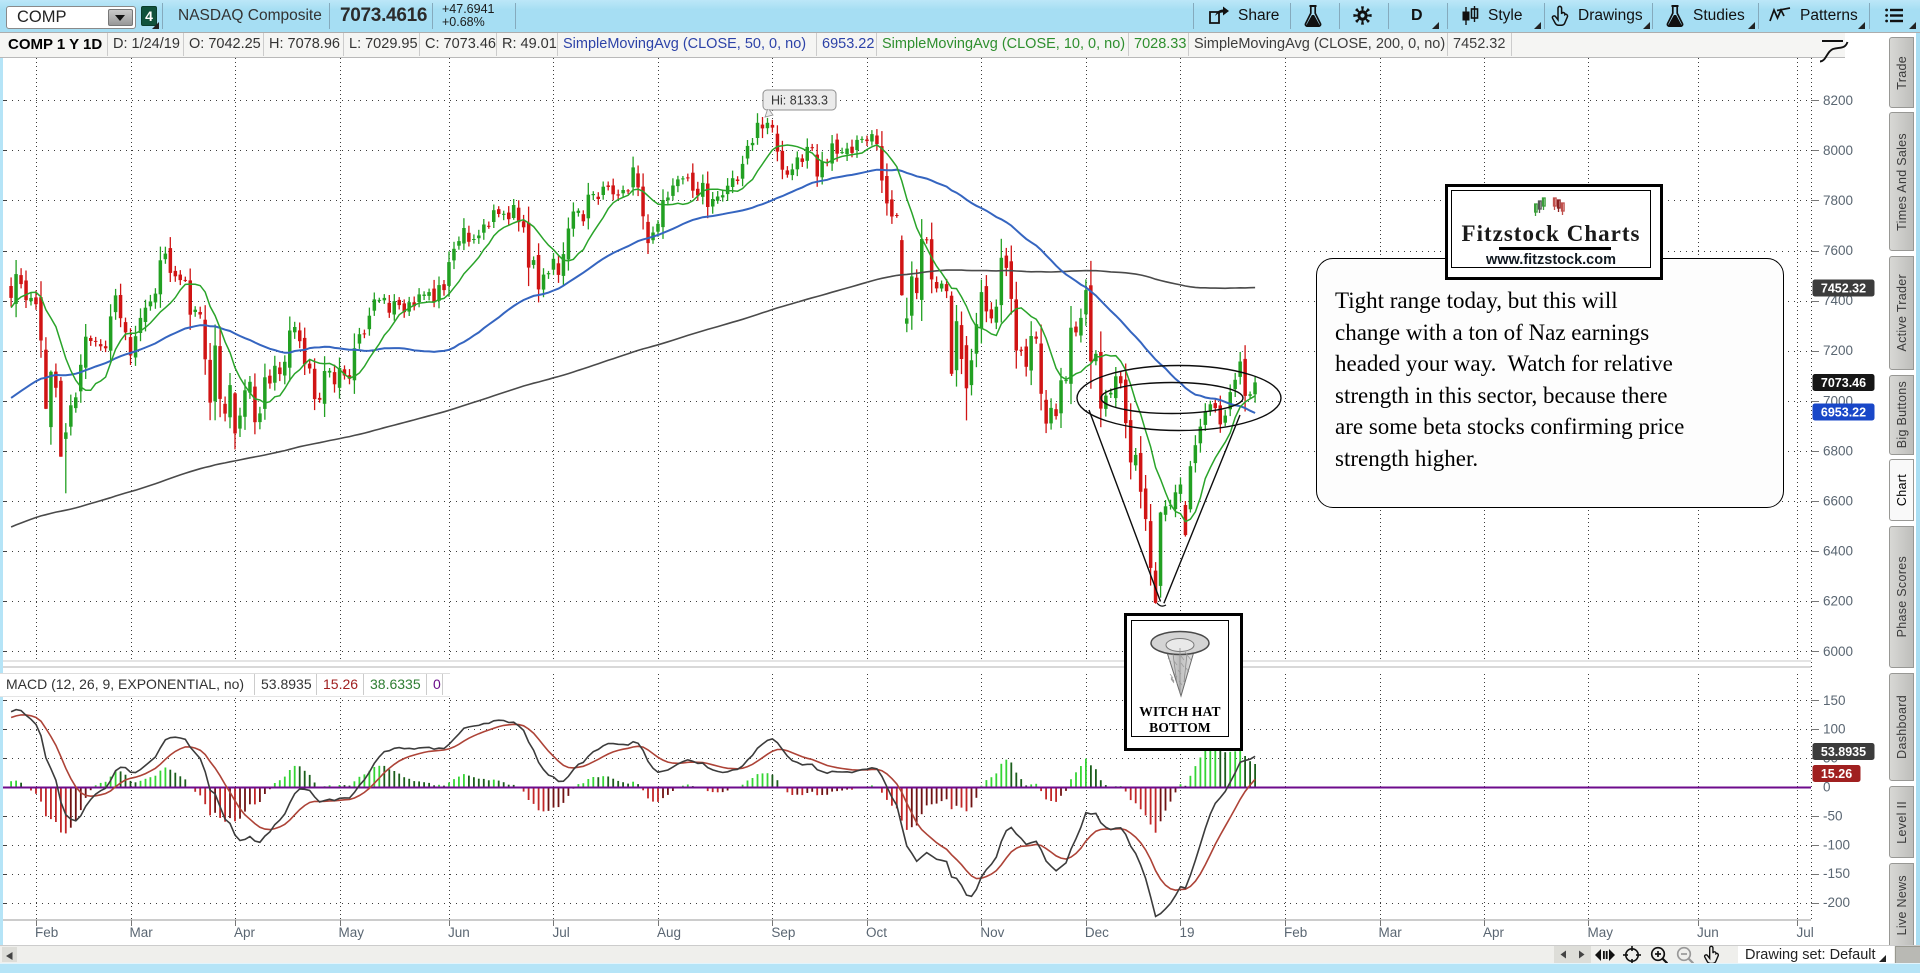 The height and width of the screenshot is (973, 1920). Describe the element at coordinates (1834, 700) in the screenshot. I see `svg-text: 150` at that location.